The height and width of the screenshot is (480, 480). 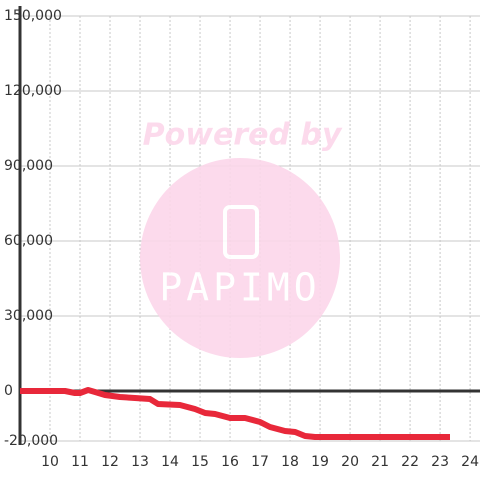 What do you see at coordinates (31, 441) in the screenshot?
I see `y-tick-label: -20,000` at bounding box center [31, 441].